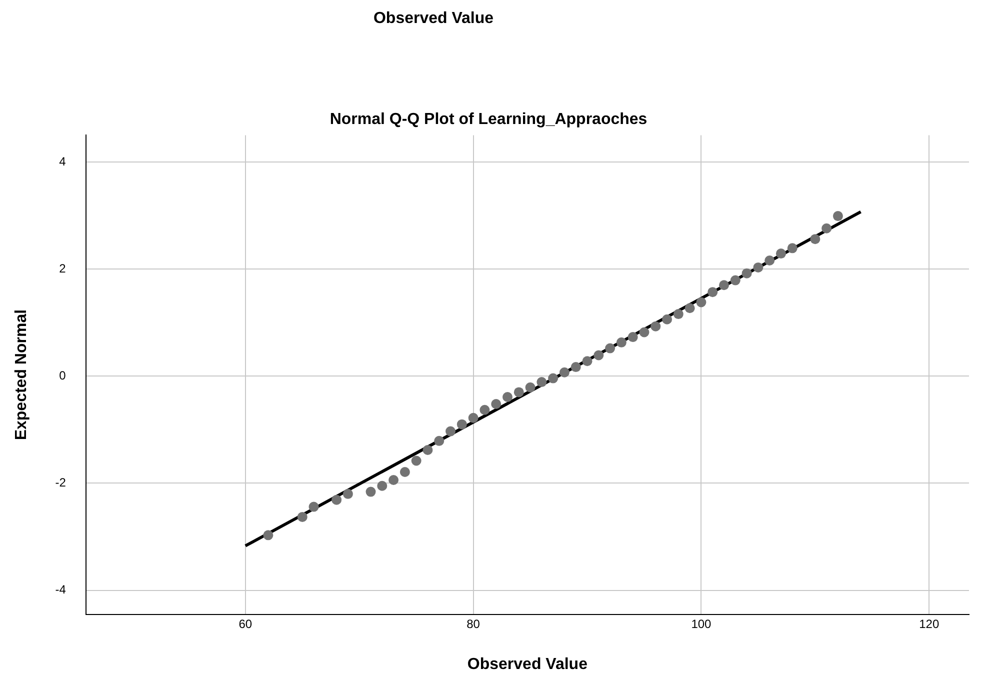  I want to click on y-tick-label: 4, so click(62, 161).